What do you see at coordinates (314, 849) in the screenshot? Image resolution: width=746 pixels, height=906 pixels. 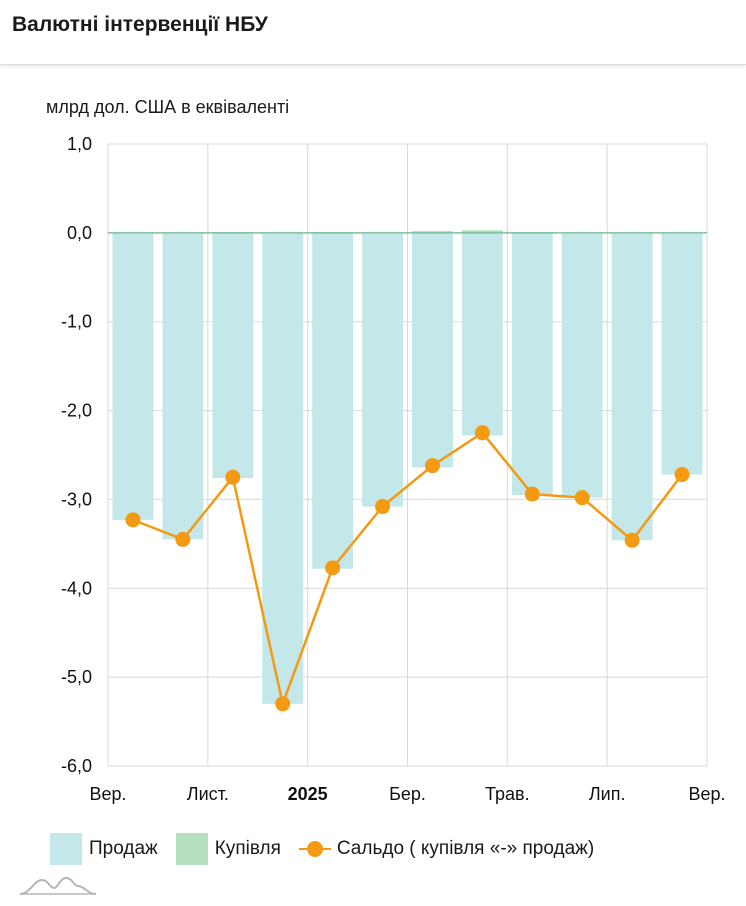 I see `legend-swatch-balance` at bounding box center [314, 849].